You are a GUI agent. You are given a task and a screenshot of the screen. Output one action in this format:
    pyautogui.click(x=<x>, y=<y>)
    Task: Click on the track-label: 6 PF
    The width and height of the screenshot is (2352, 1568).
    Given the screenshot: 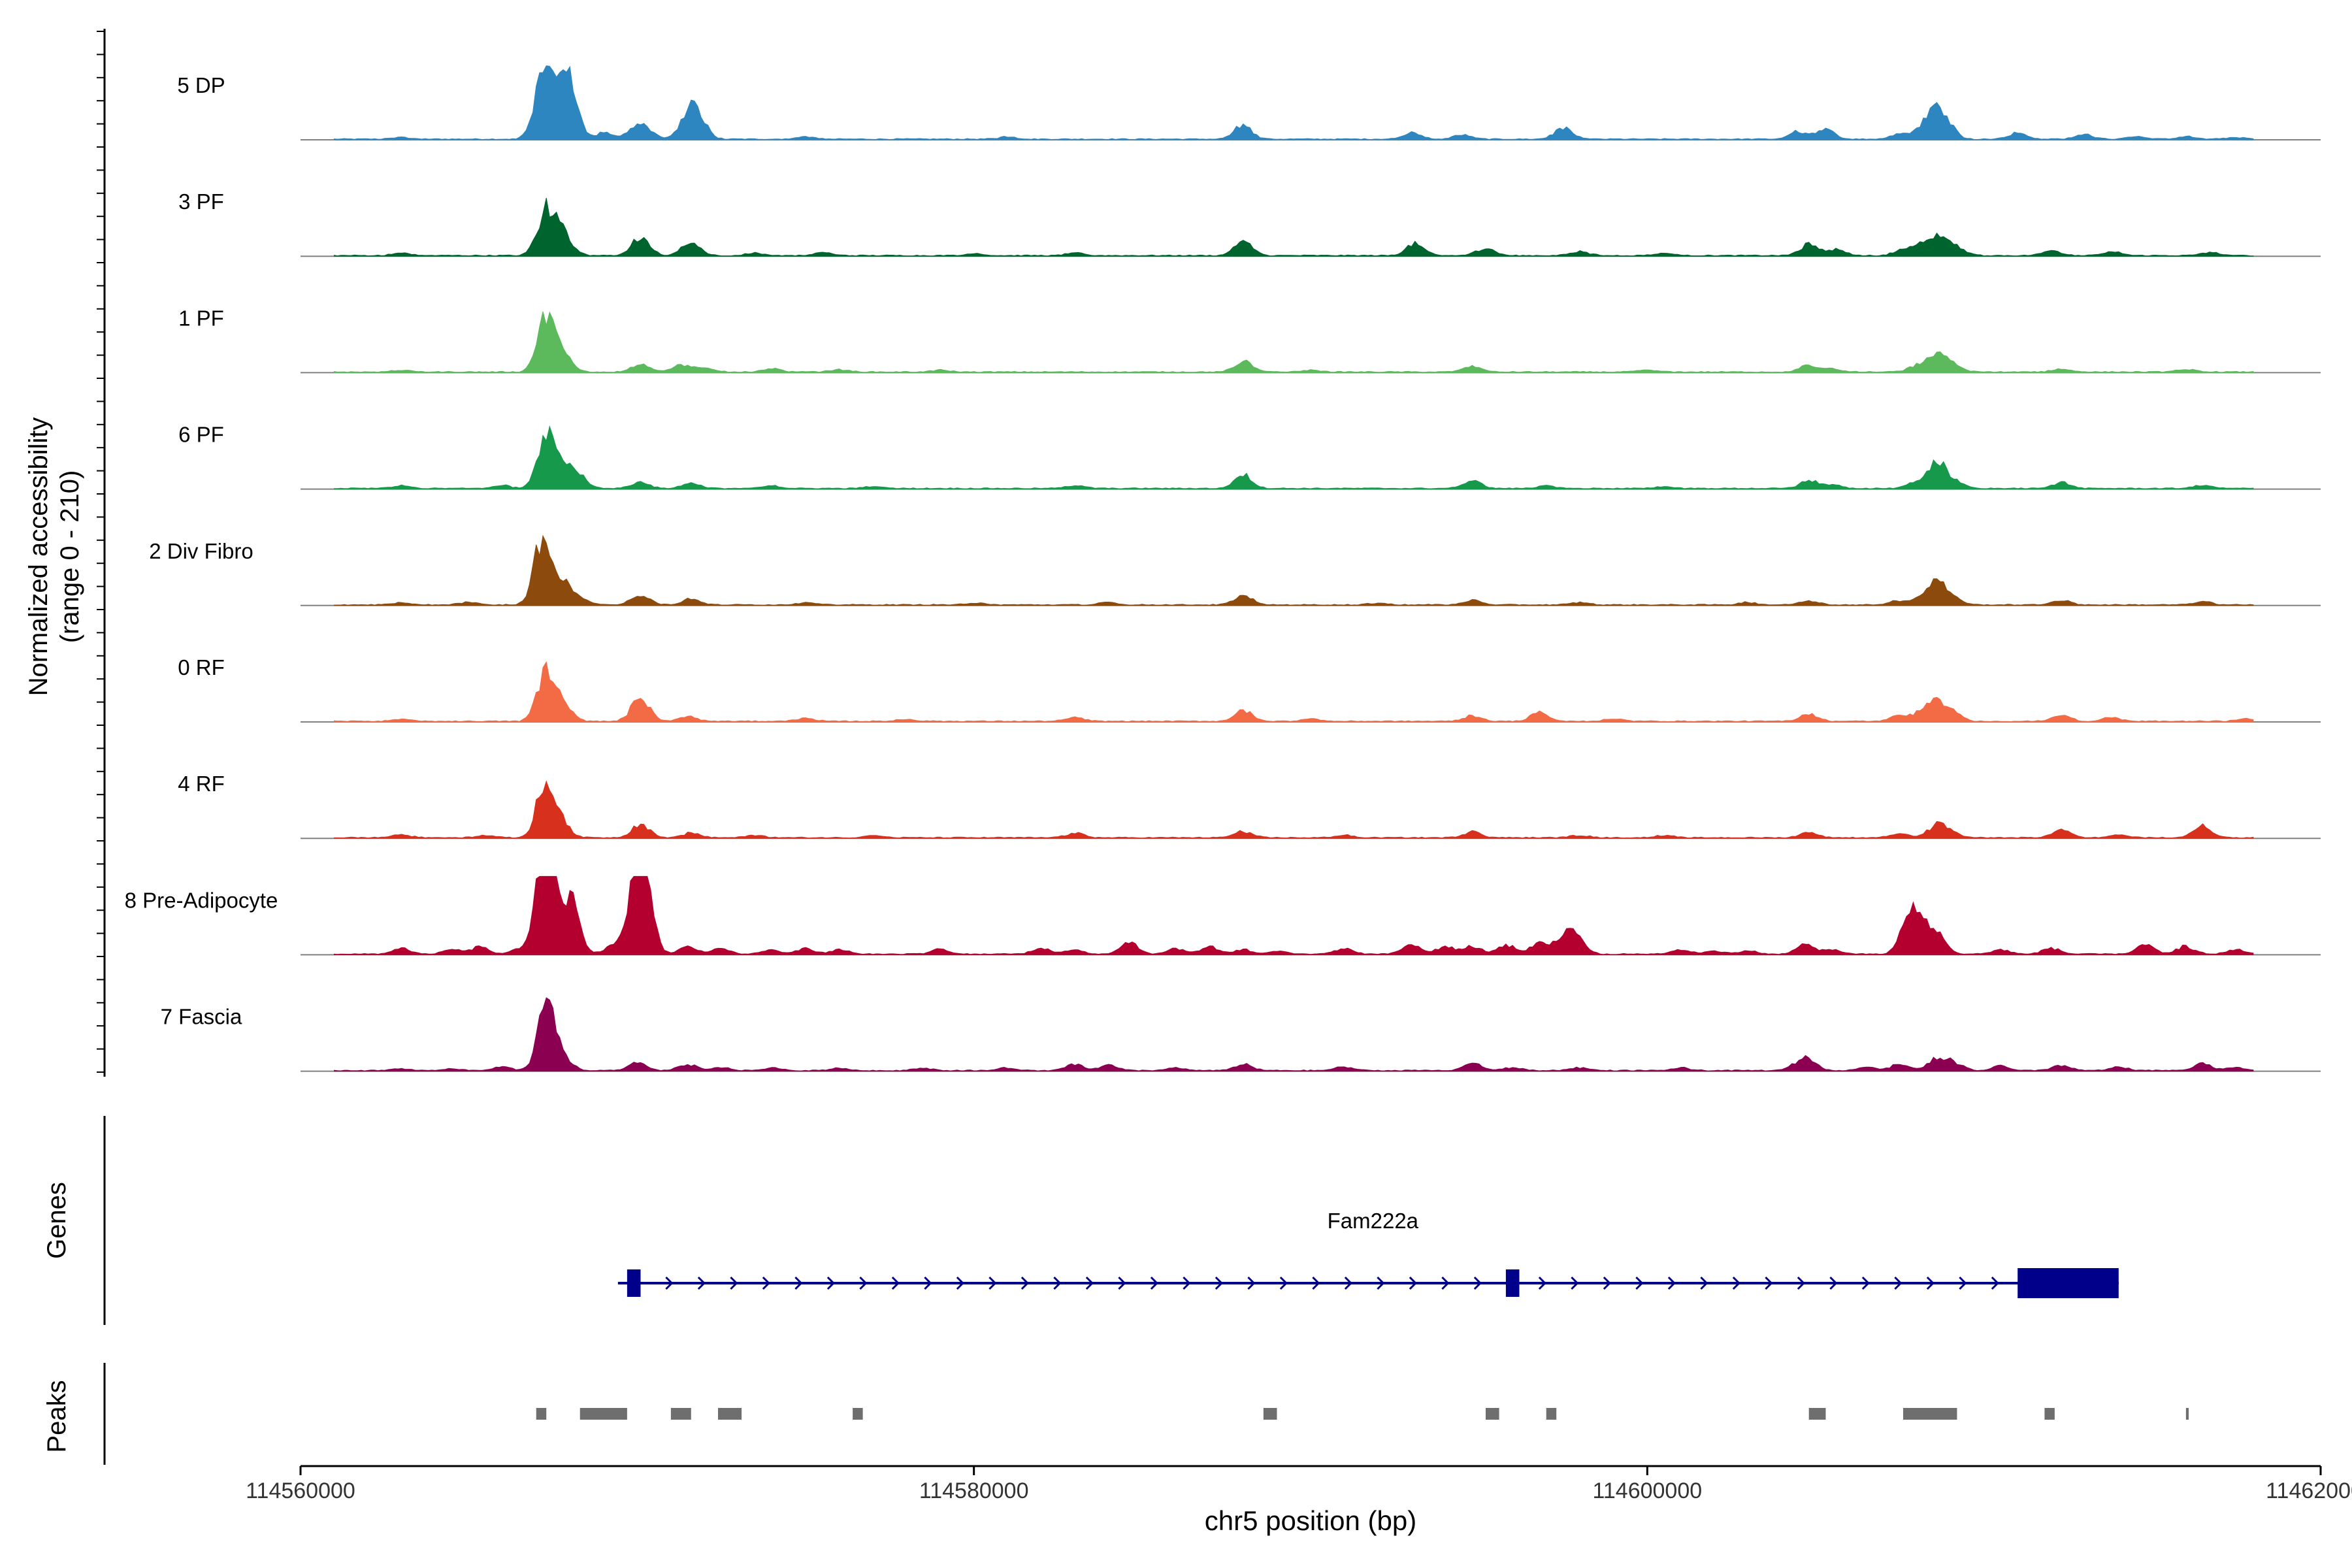 What is the action you would take?
    pyautogui.click(x=201, y=435)
    